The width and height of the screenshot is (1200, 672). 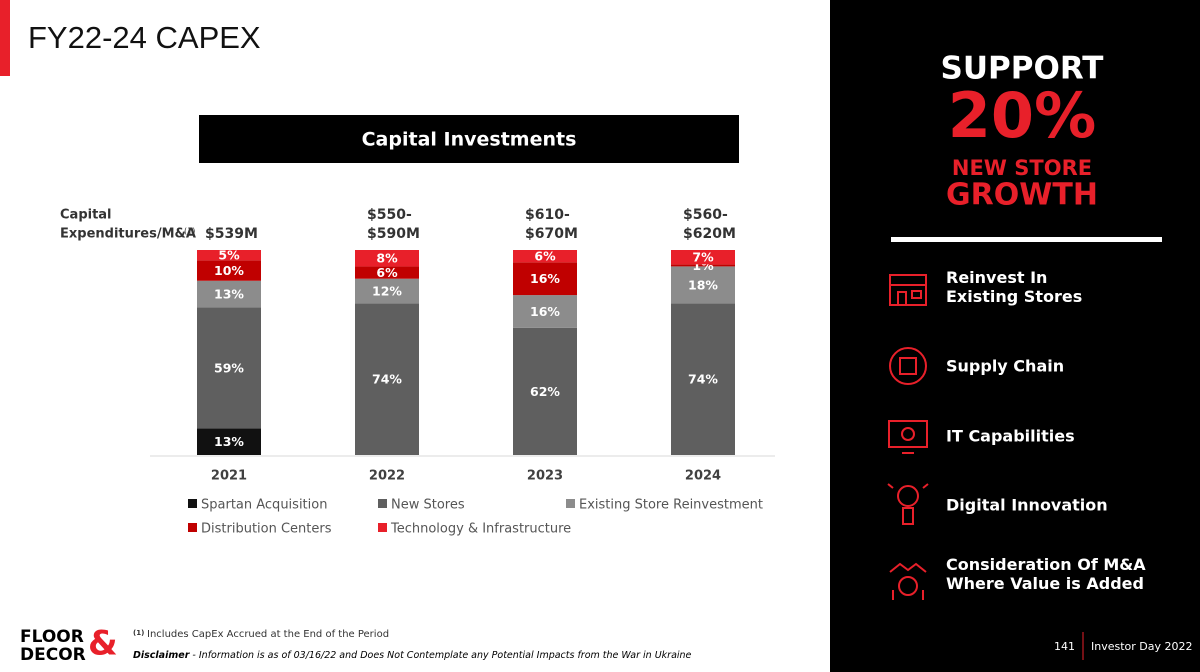 I want to click on total-label: $550-, so click(x=389, y=215).